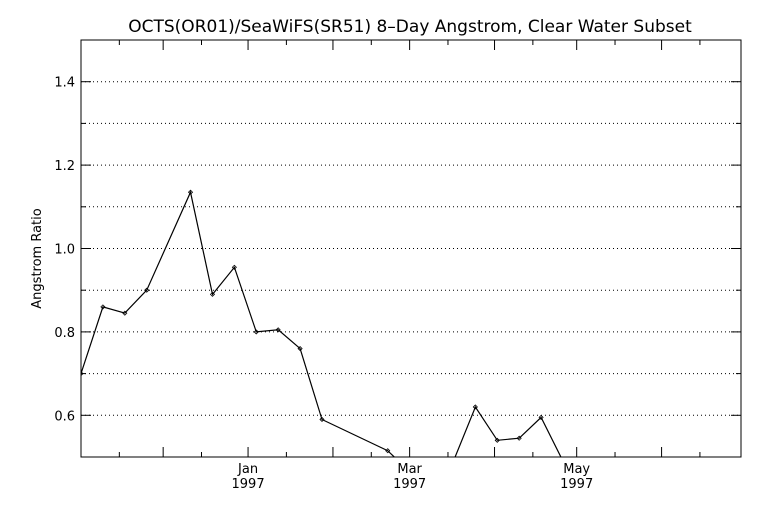 This screenshot has width=768, height=512. I want to click on x-tick-label-month: Jan, so click(247, 469).